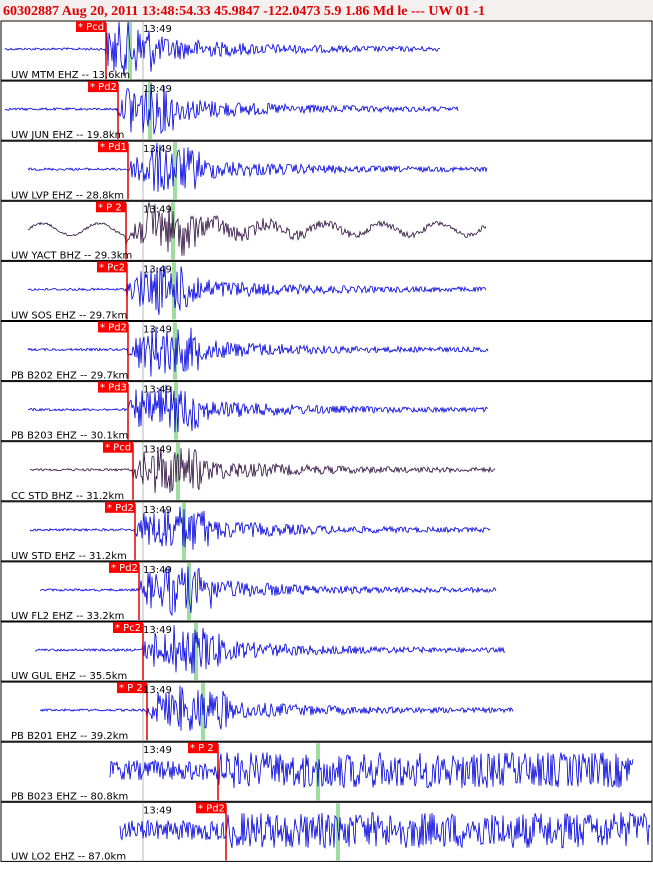  I want to click on trace-panel: * Pc2 13:49 UW GUL EHZ -- 35.5km, so click(326, 651).